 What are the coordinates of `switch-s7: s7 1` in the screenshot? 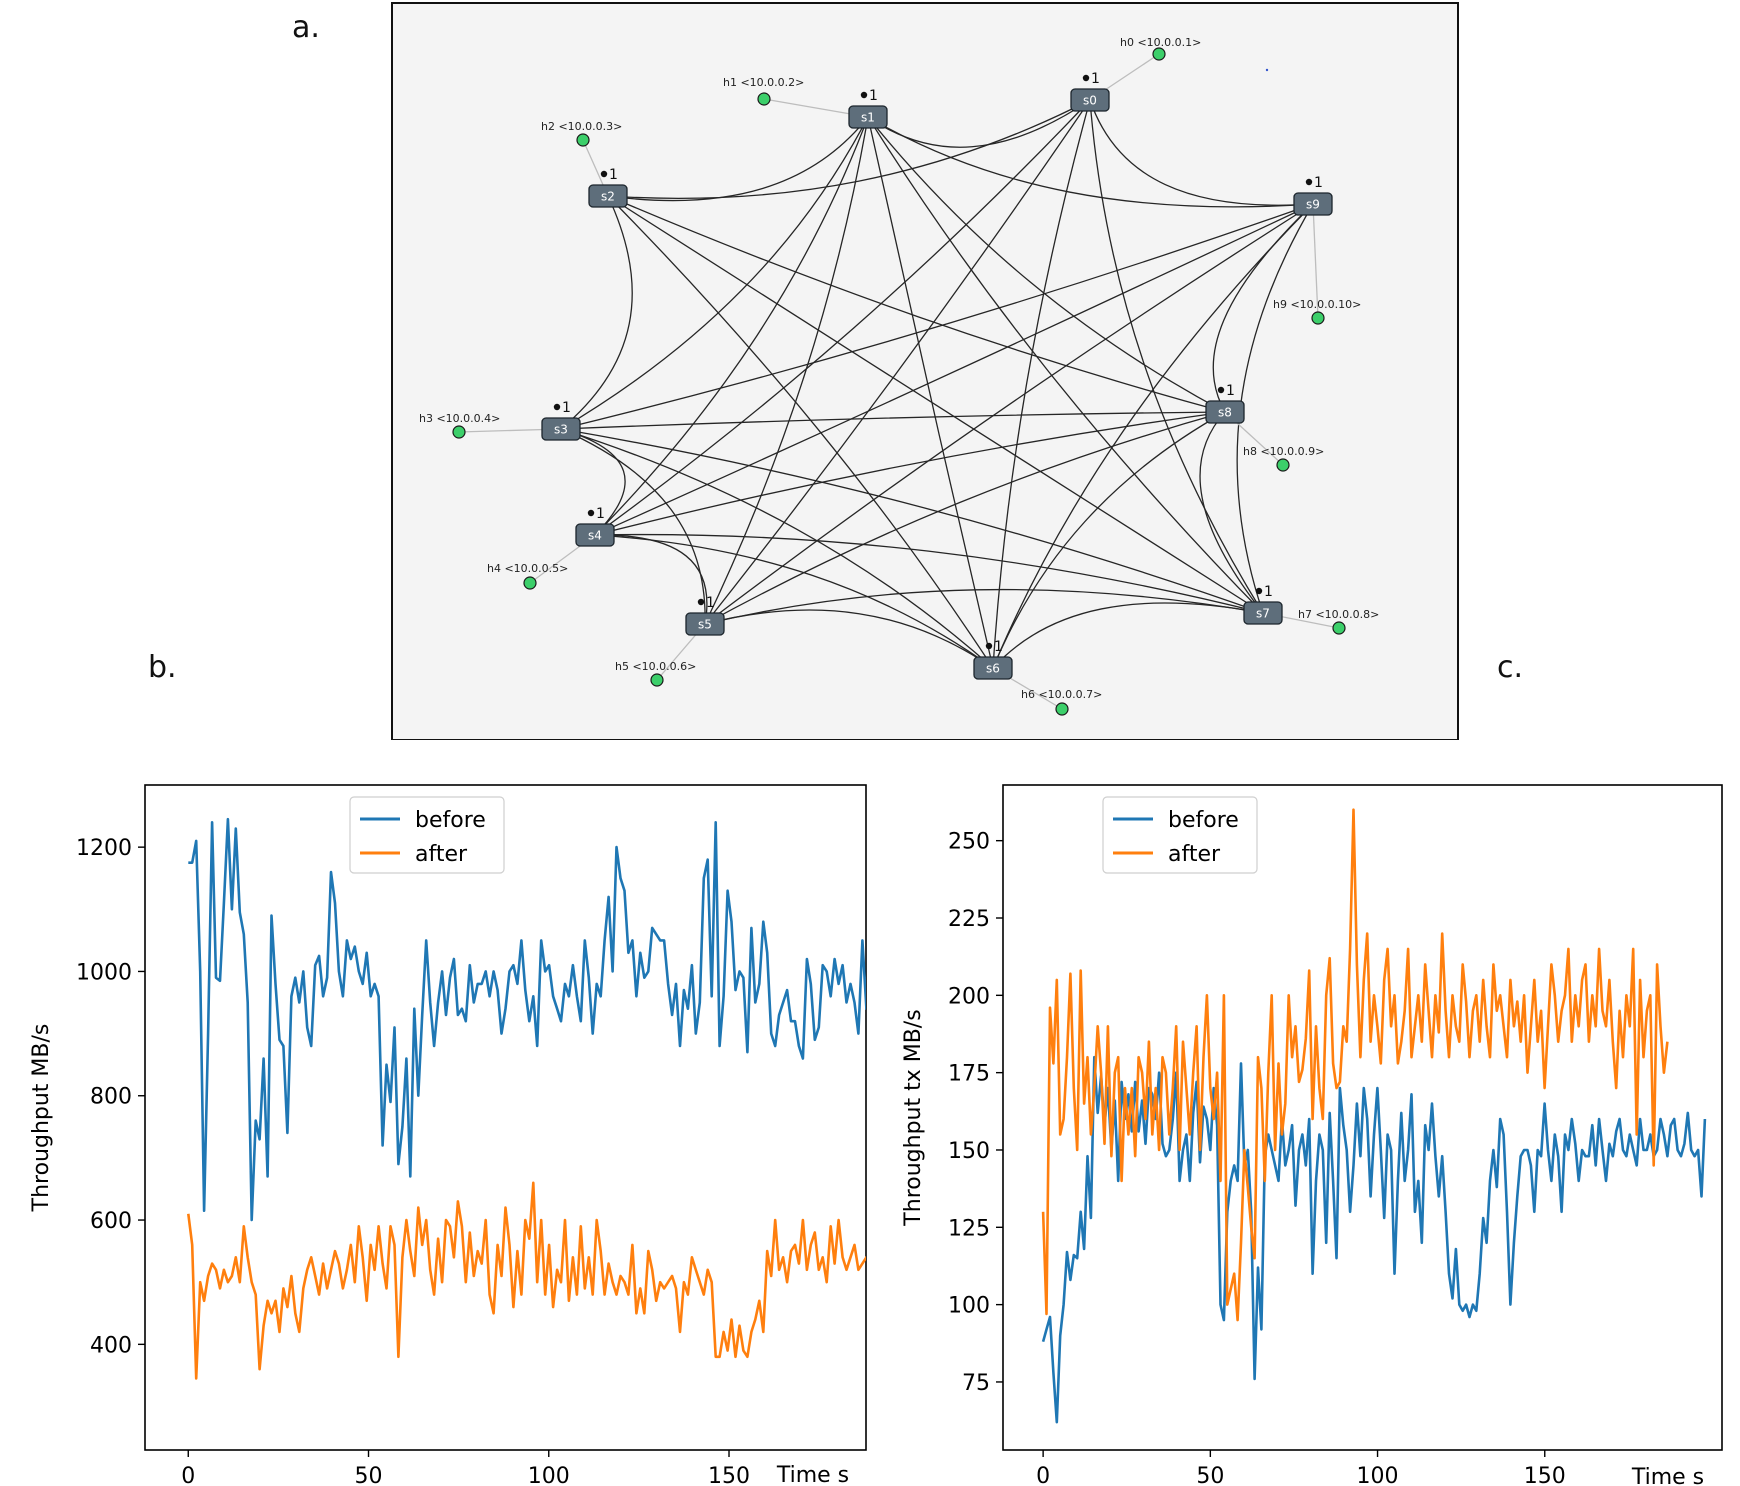 It's located at (1263, 604).